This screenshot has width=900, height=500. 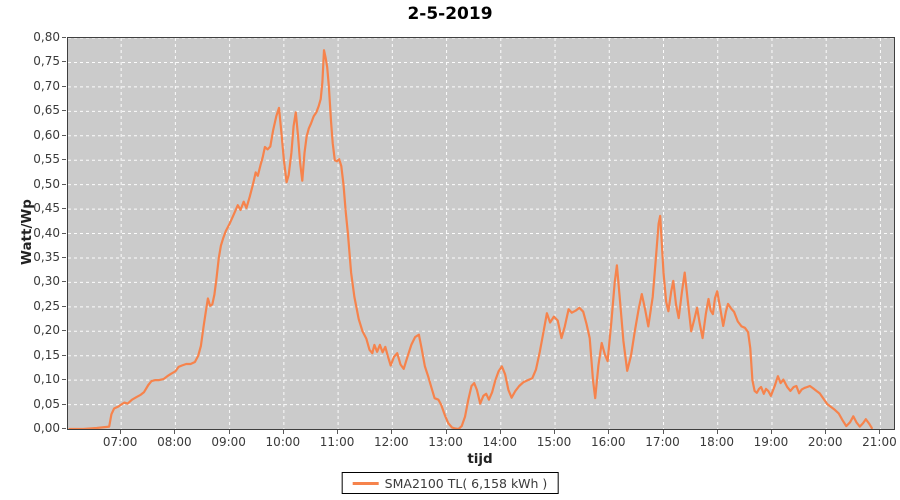 What do you see at coordinates (46, 110) in the screenshot?
I see `y-tick-label: 0,65` at bounding box center [46, 110].